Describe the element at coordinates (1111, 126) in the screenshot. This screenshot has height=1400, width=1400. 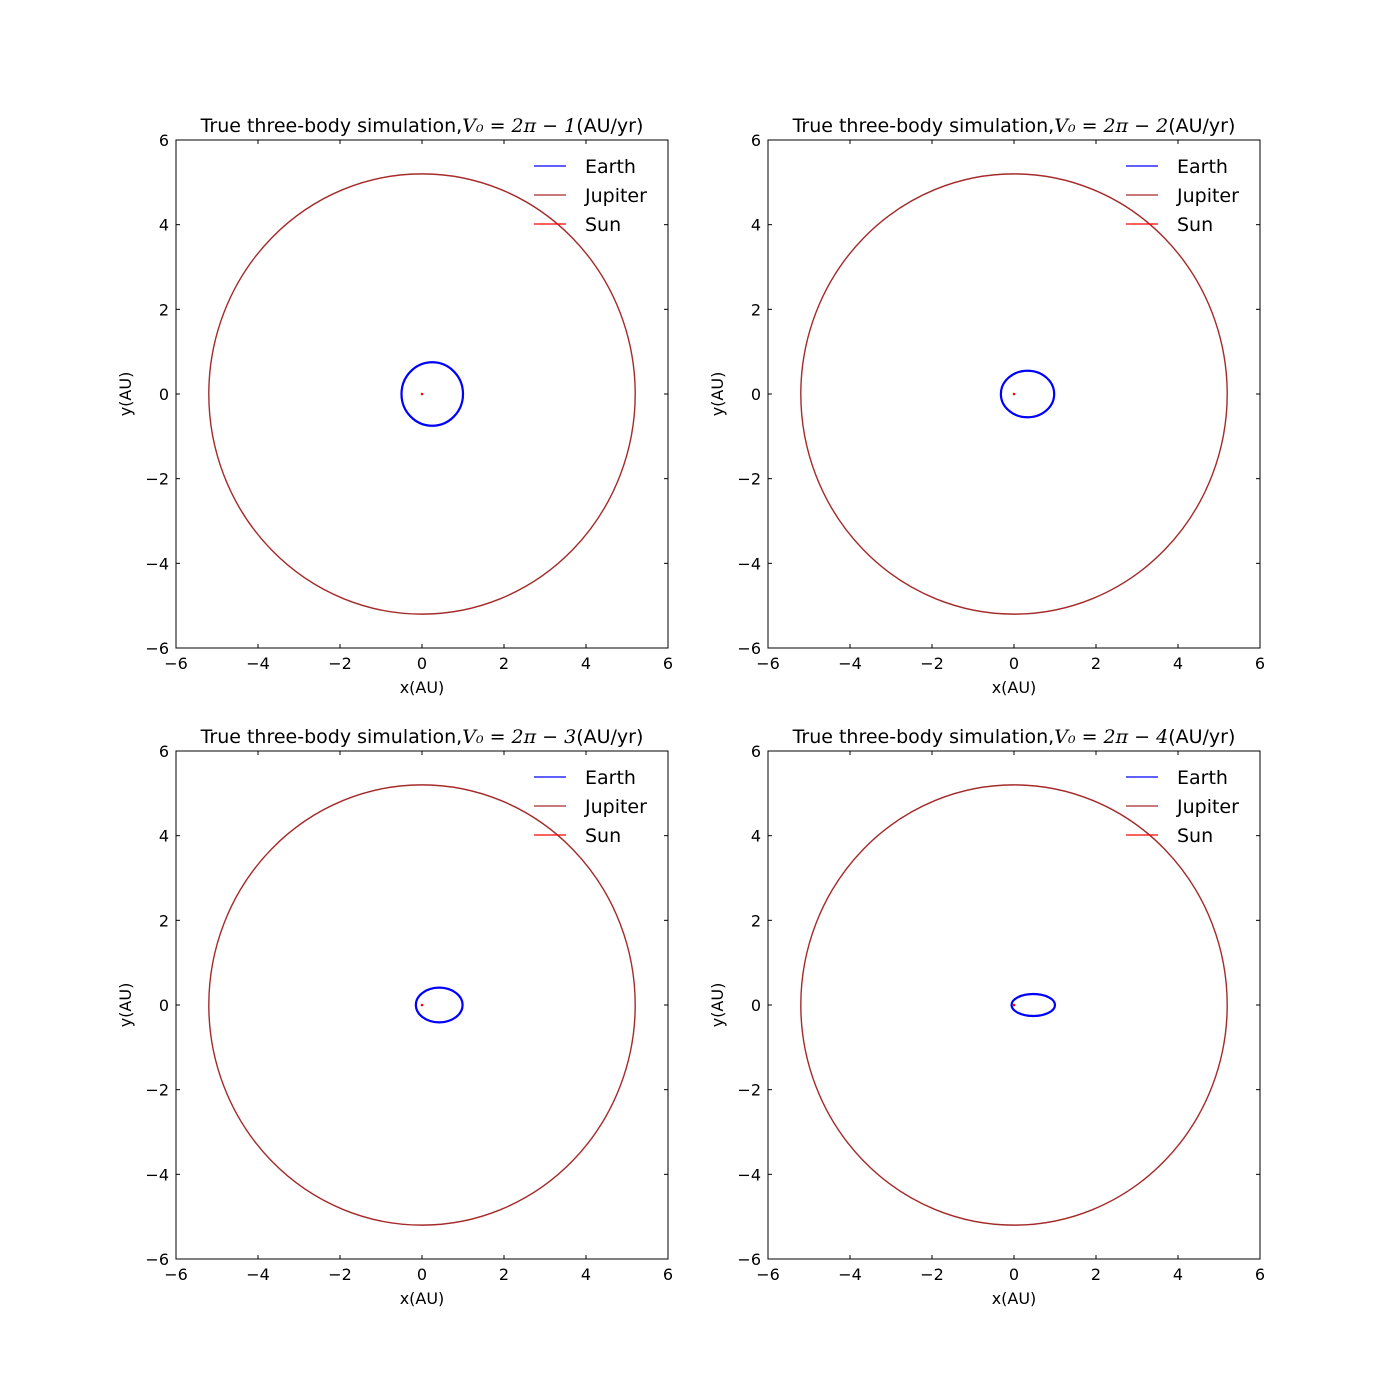
I see `title-math: V₀ = 2π − 2` at that location.